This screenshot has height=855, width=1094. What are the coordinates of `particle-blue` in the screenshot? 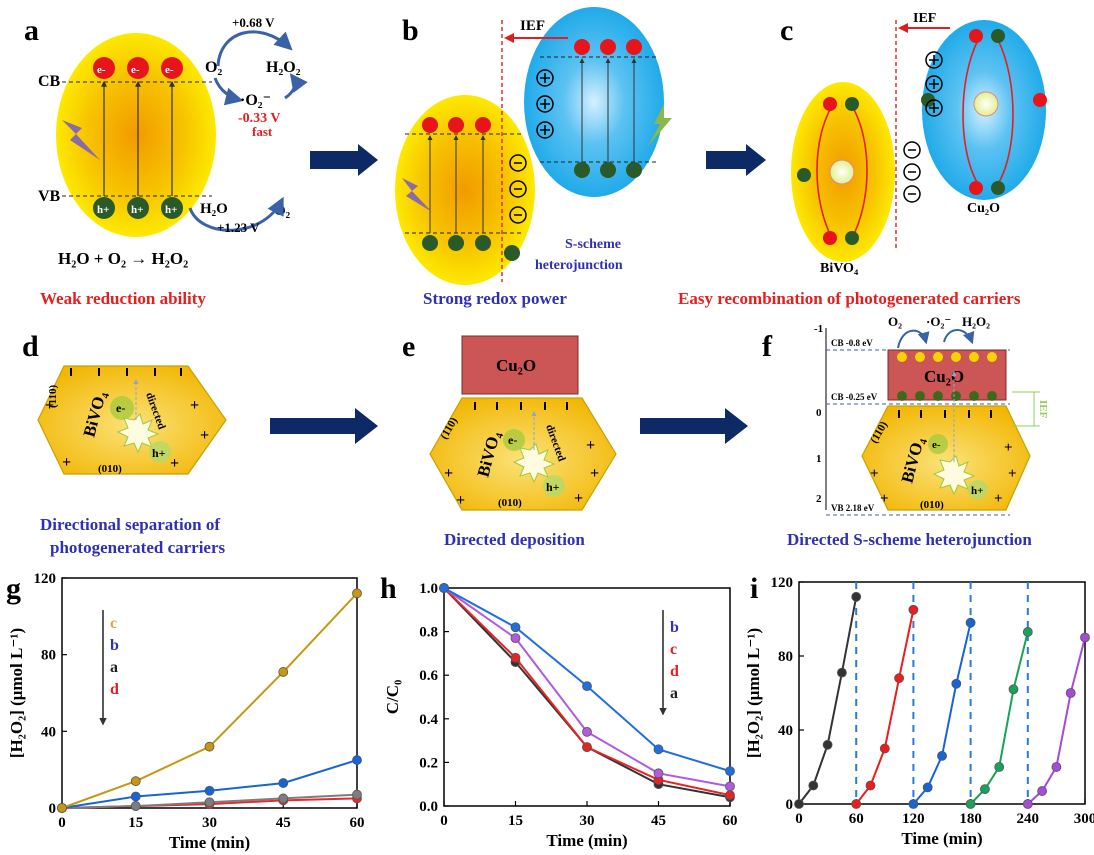 It's located at (594, 102).